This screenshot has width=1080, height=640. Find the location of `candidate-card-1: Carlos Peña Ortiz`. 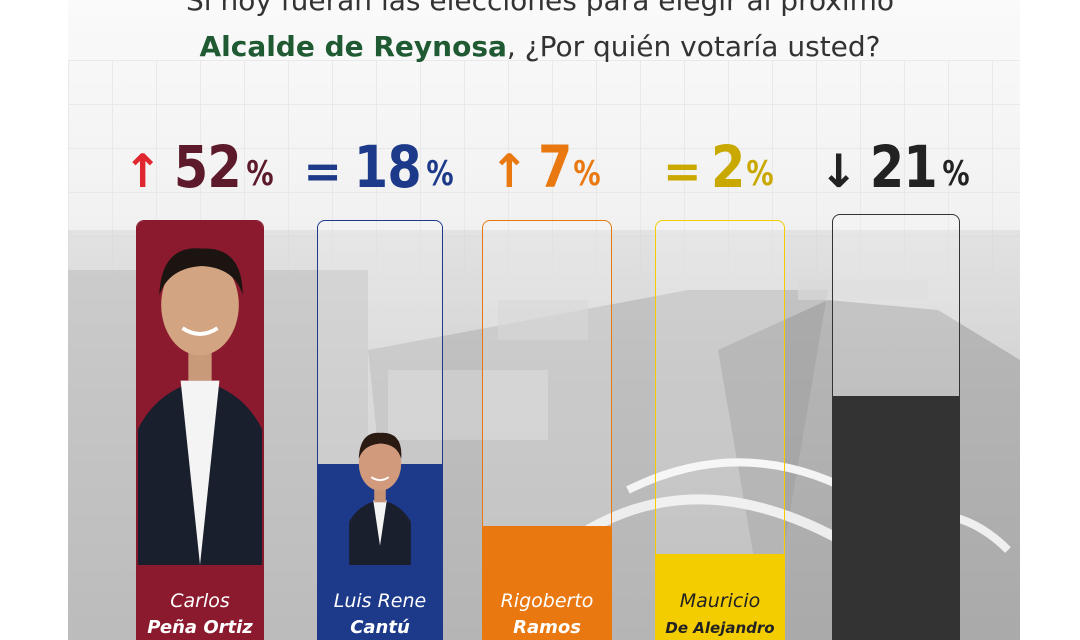

candidate-card-1: Carlos Peña Ortiz is located at coordinates (200, 430).